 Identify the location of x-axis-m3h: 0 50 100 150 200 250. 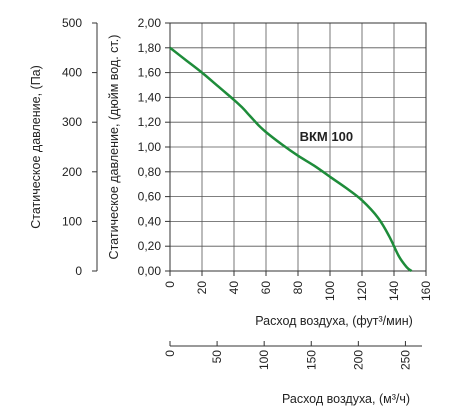
(292, 355).